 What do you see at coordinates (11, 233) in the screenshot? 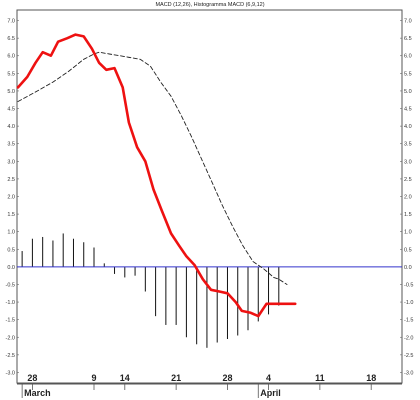
I see `y-tick-label-left: 1.0` at bounding box center [11, 233].